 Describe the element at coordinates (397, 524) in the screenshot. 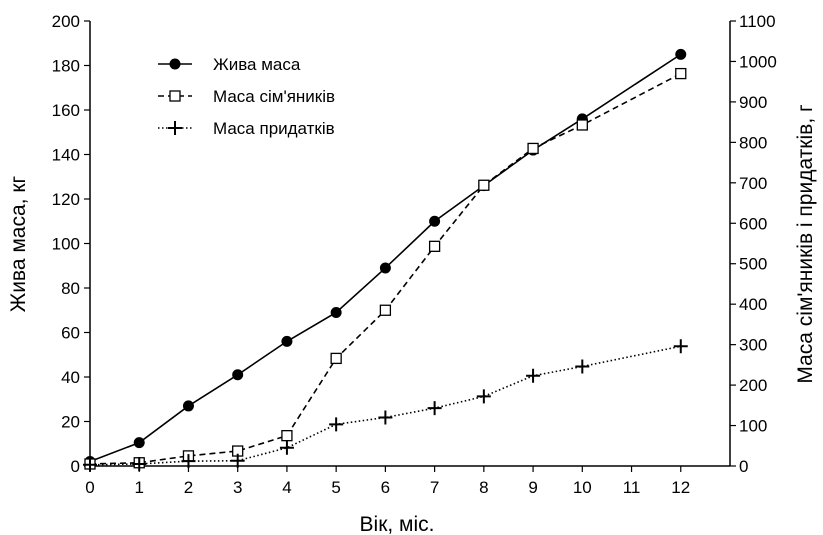

I see `x-axis-title: Вік, міс.` at that location.